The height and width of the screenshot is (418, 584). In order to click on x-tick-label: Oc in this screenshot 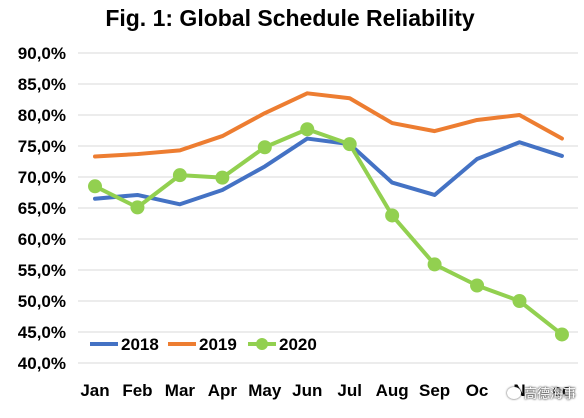, I will do `click(477, 390)`.